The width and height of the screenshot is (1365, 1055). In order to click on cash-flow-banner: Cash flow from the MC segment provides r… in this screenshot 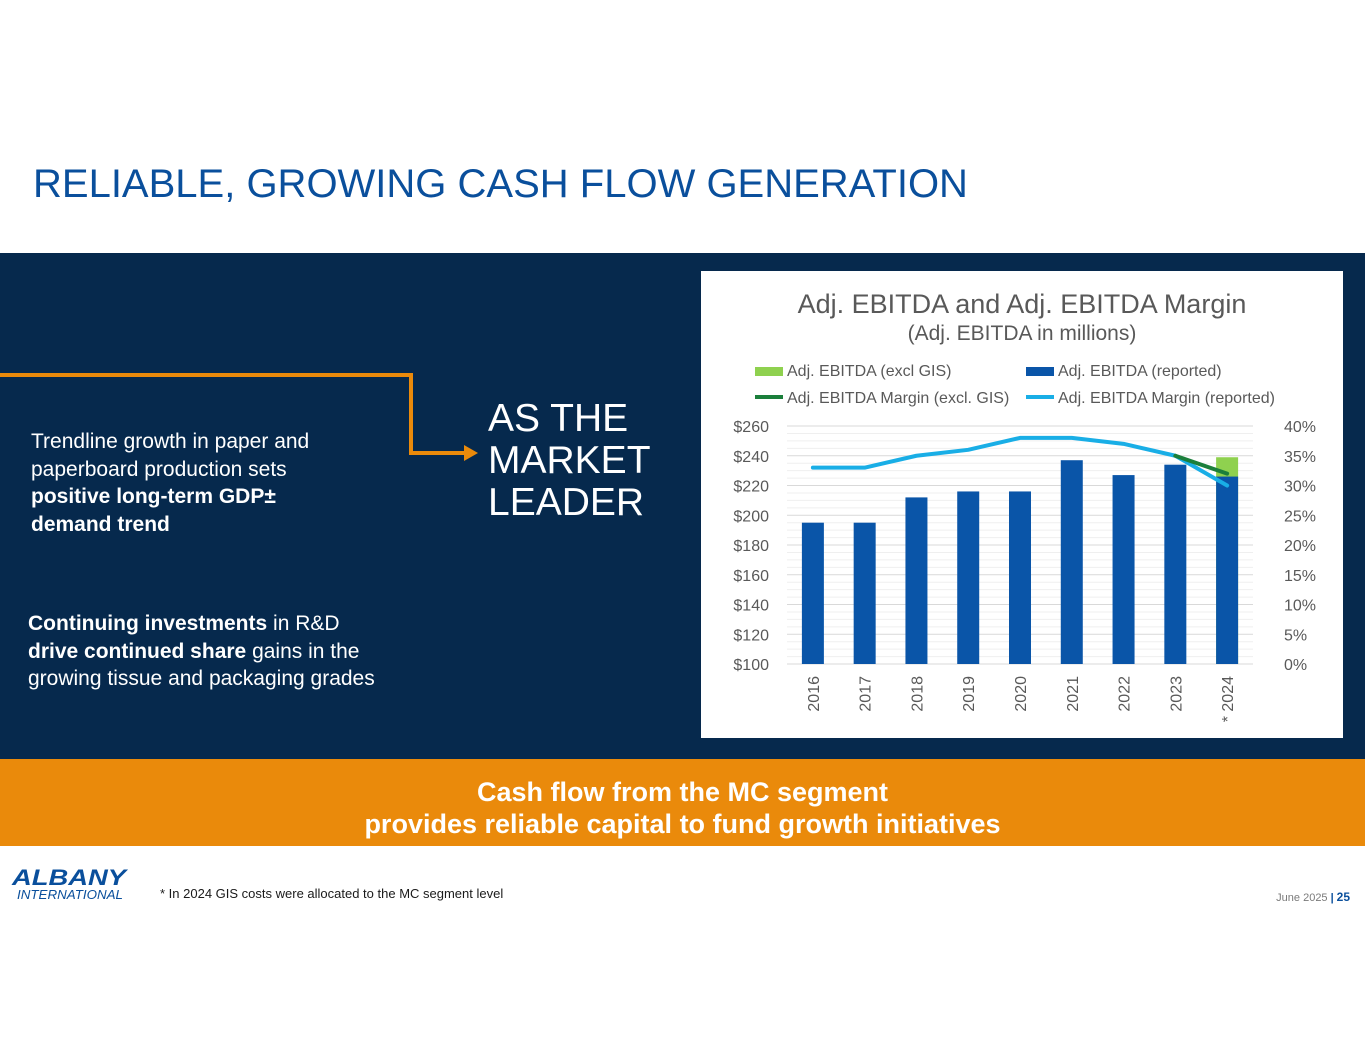, I will do `click(682, 802)`.